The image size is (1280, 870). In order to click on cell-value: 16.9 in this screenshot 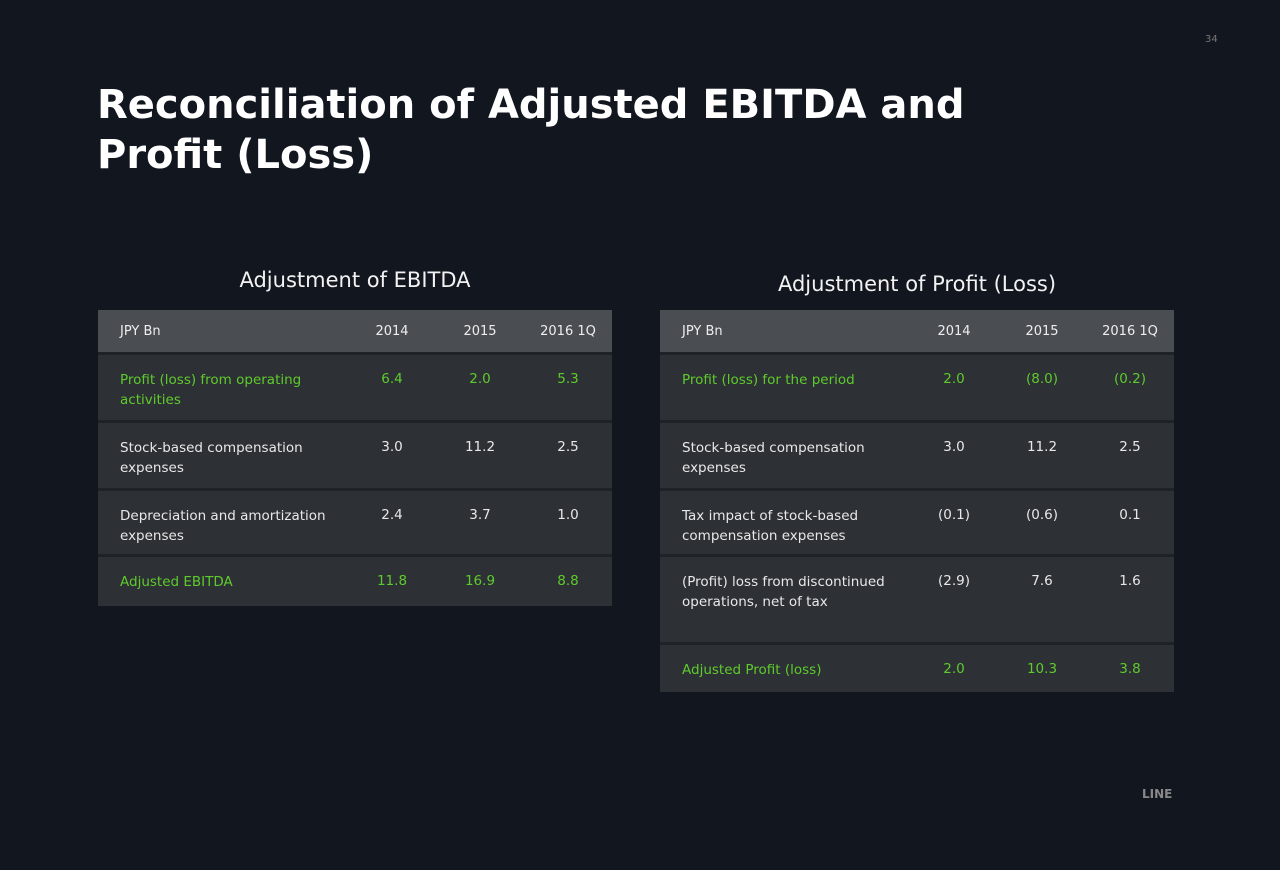, I will do `click(480, 580)`.